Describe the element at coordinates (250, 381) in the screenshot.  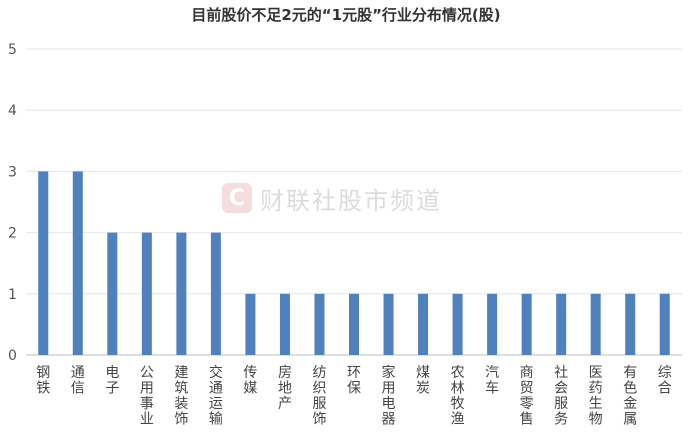
I see `x-tick-label: 传媒` at that location.